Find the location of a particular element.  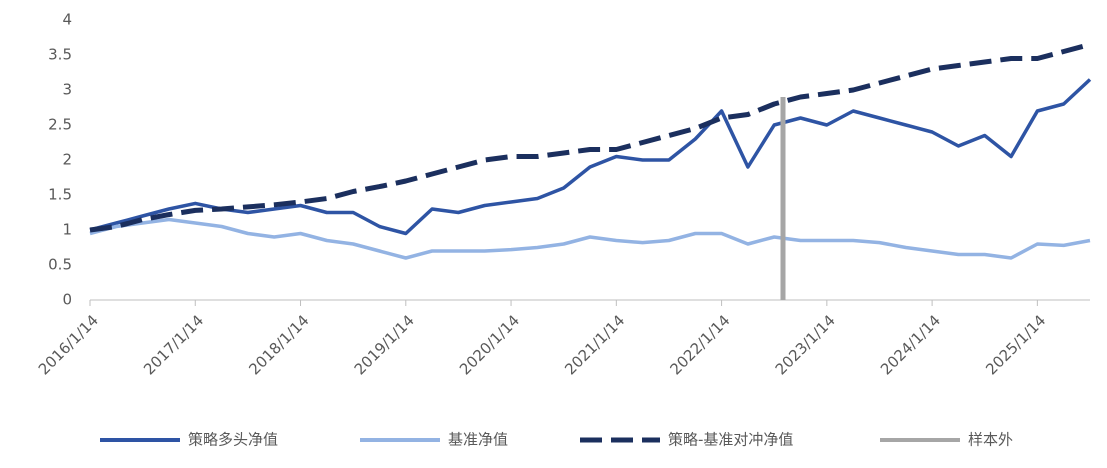

x-tick-label: 2016/1/14 is located at coordinates (68, 344).